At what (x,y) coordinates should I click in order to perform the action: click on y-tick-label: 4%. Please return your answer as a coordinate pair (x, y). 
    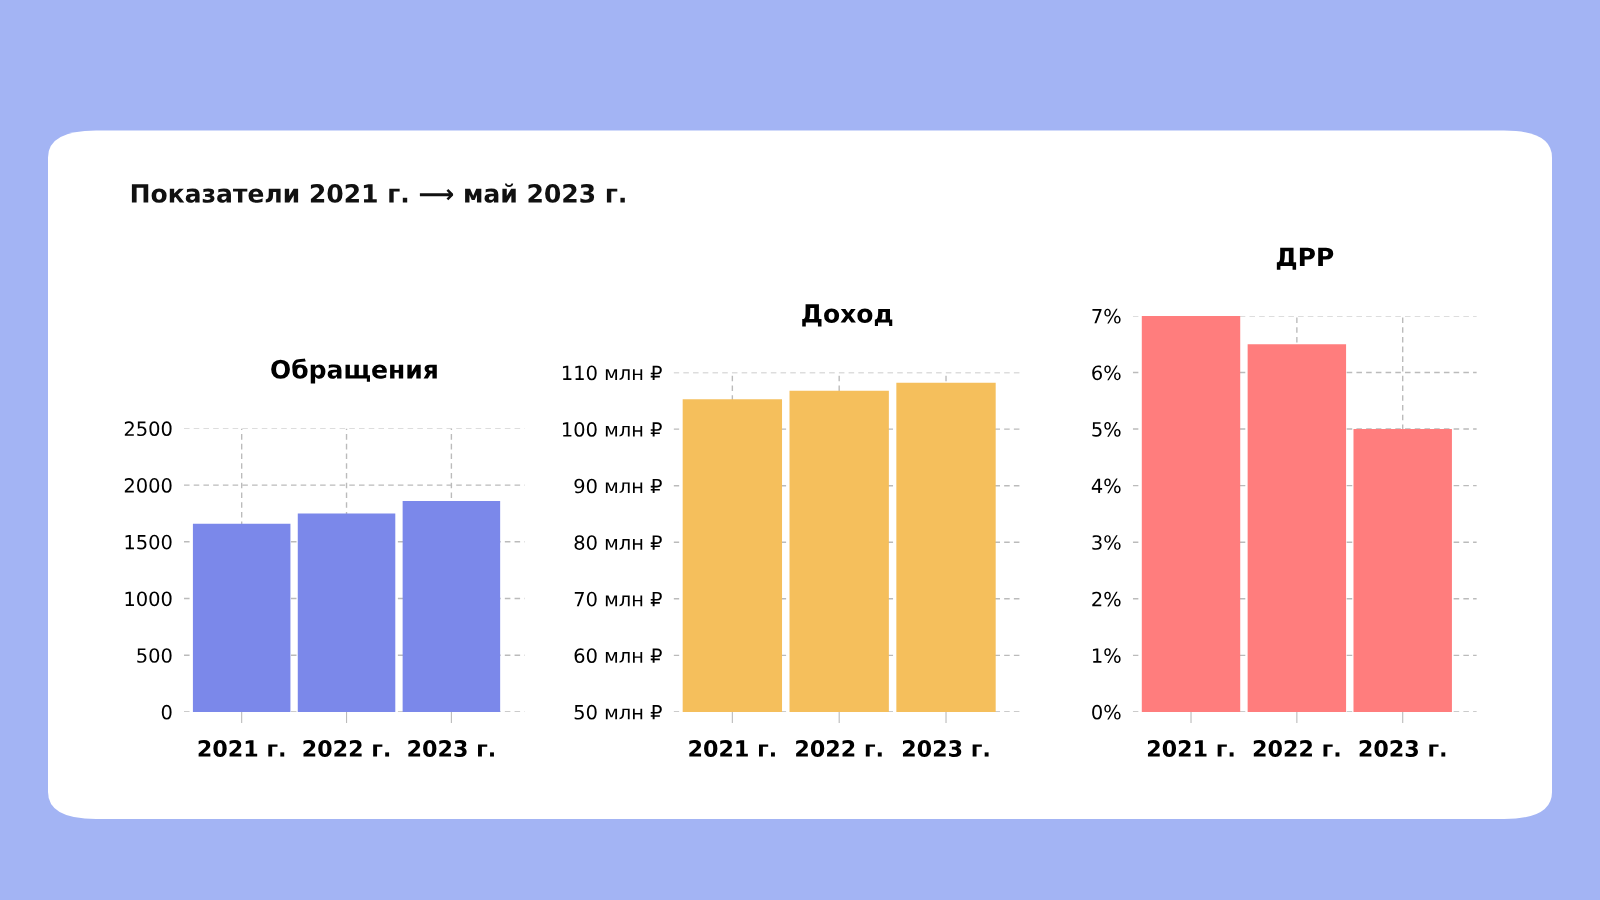
    Looking at the image, I should click on (1106, 486).